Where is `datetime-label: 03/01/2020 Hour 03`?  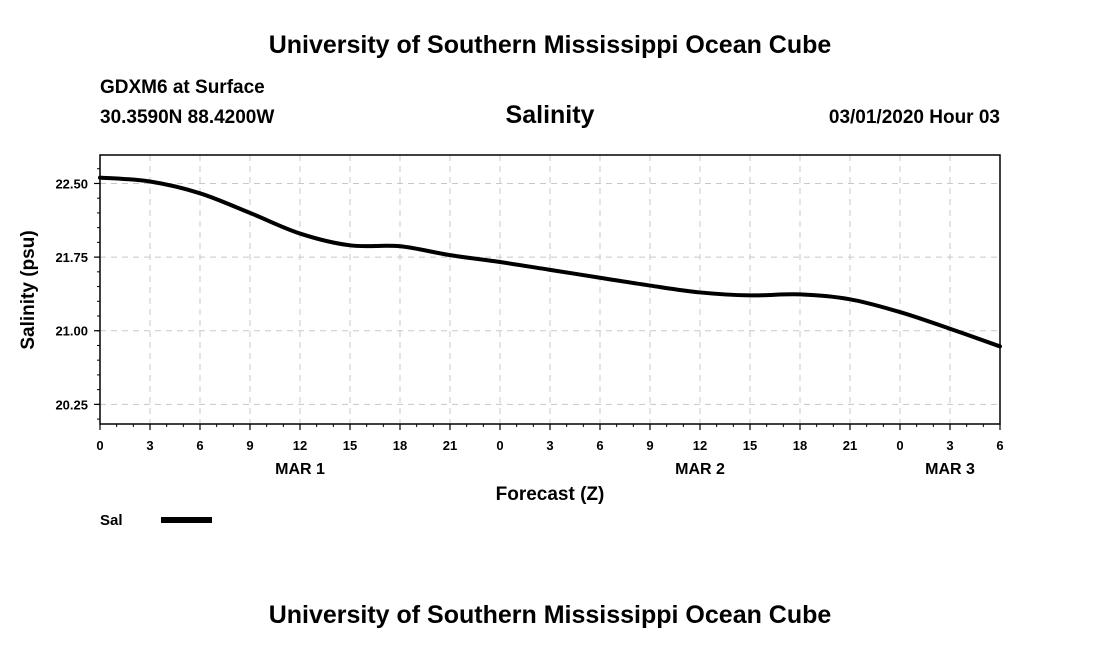 datetime-label: 03/01/2020 Hour 03 is located at coordinates (914, 117).